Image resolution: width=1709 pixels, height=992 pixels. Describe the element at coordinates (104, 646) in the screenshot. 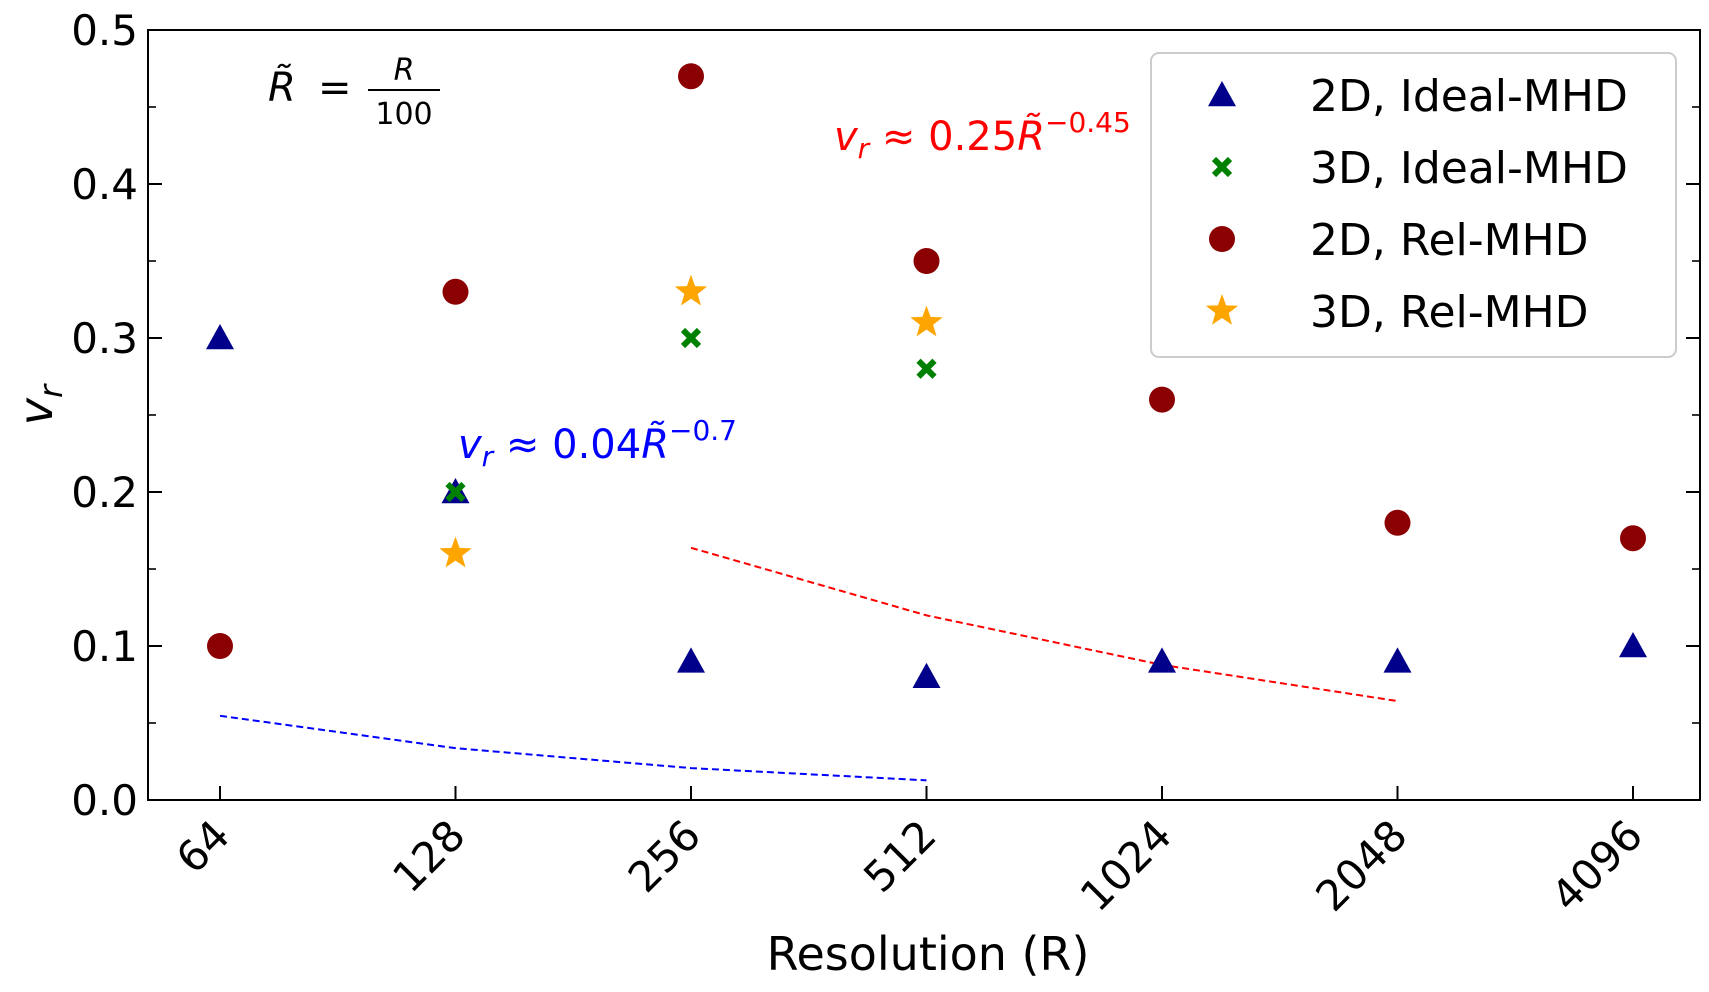

I see `y-tick-label: 0.1` at that location.